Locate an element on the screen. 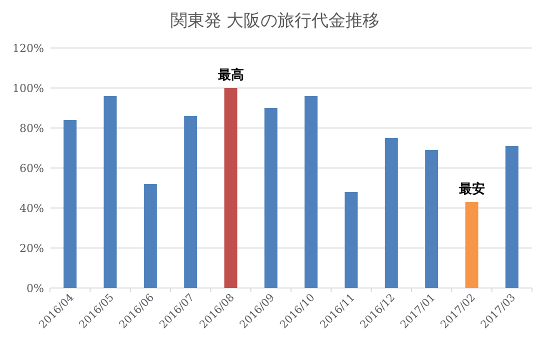 The image size is (550, 343). y-tick-label: 60% is located at coordinates (32, 168).